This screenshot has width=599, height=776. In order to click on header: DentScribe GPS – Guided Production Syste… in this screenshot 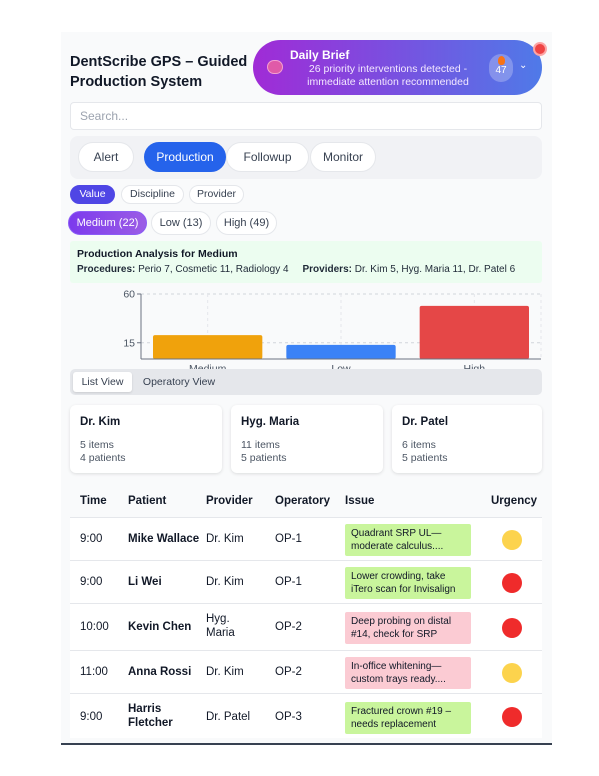, I will do `click(306, 69)`.